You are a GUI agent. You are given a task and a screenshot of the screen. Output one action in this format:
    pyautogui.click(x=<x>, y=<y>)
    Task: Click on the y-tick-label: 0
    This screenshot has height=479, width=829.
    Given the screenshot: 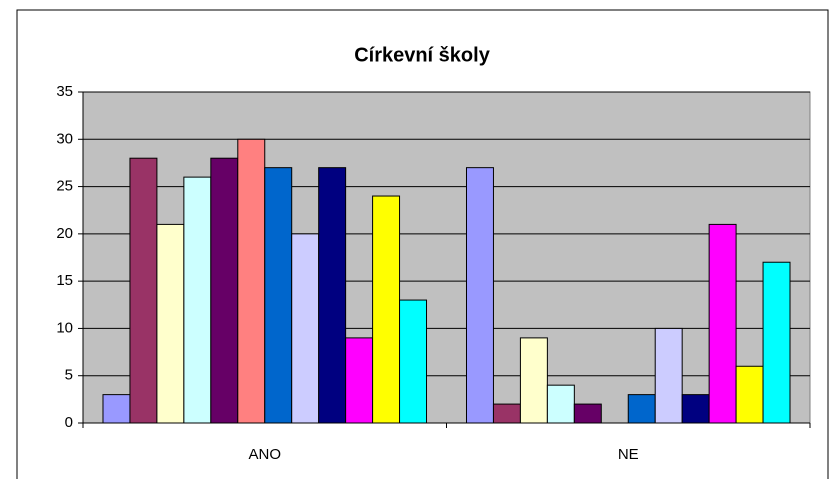 What is the action you would take?
    pyautogui.click(x=69, y=422)
    